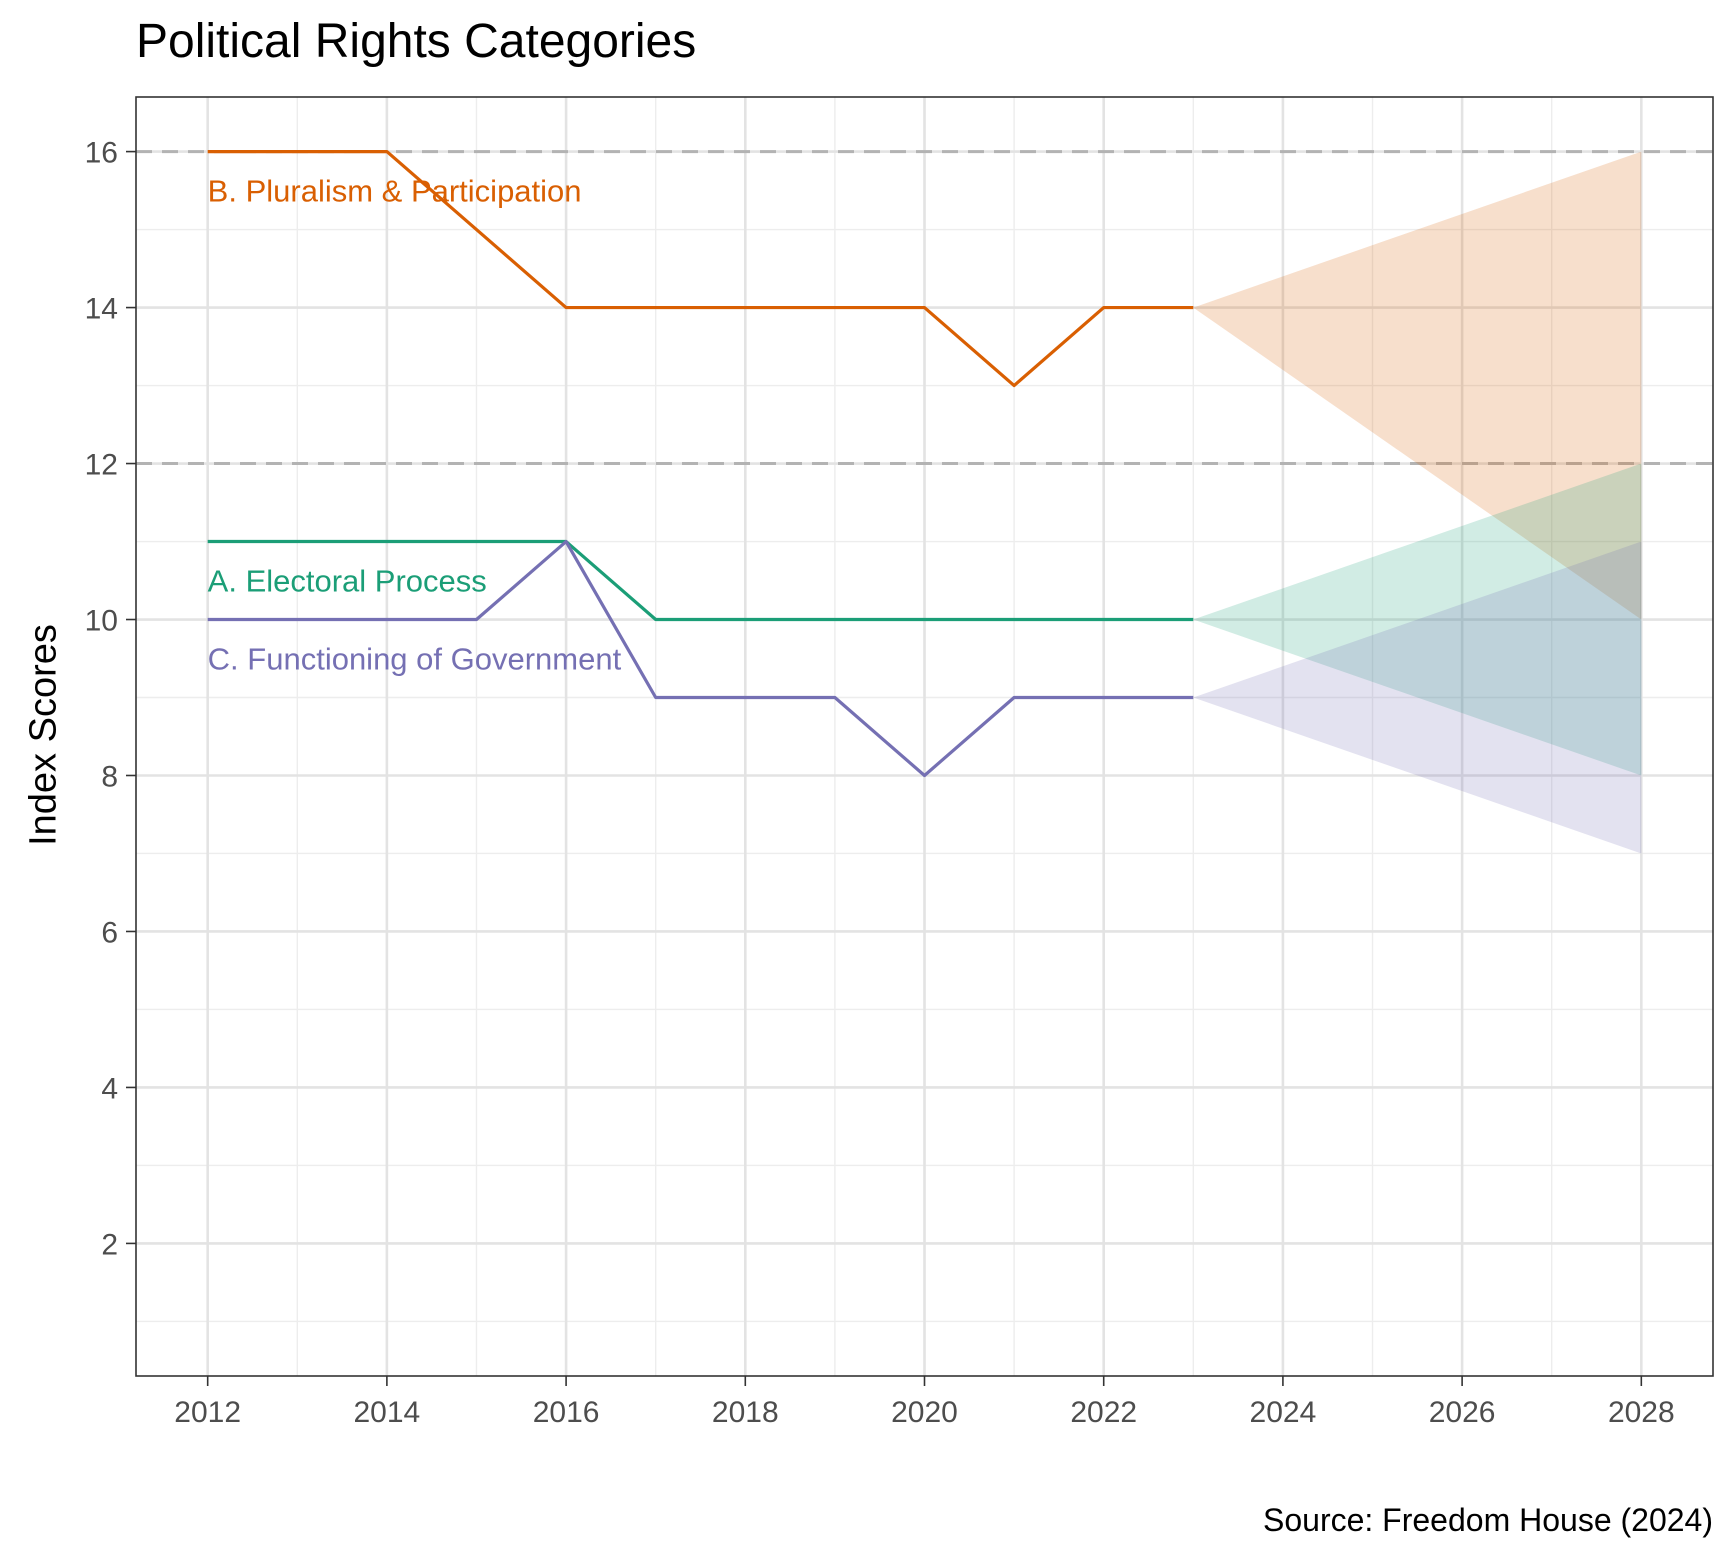 The width and height of the screenshot is (1728, 1555). I want to click on x-tick-label: 2024, so click(1283, 1412).